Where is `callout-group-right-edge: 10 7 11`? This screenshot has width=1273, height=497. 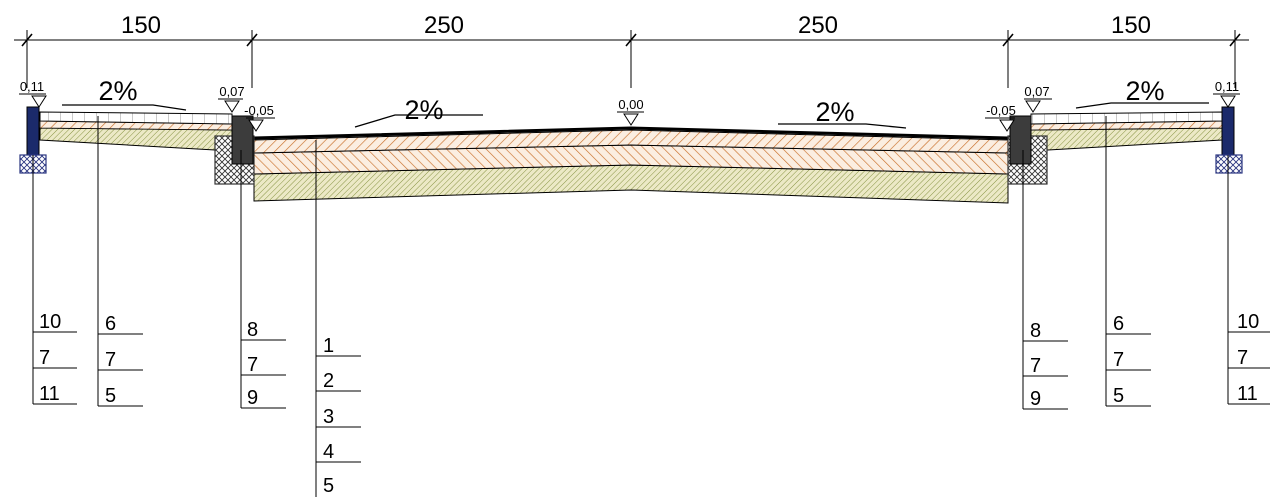 callout-group-right-edge: 10 7 11 is located at coordinates (1249, 358).